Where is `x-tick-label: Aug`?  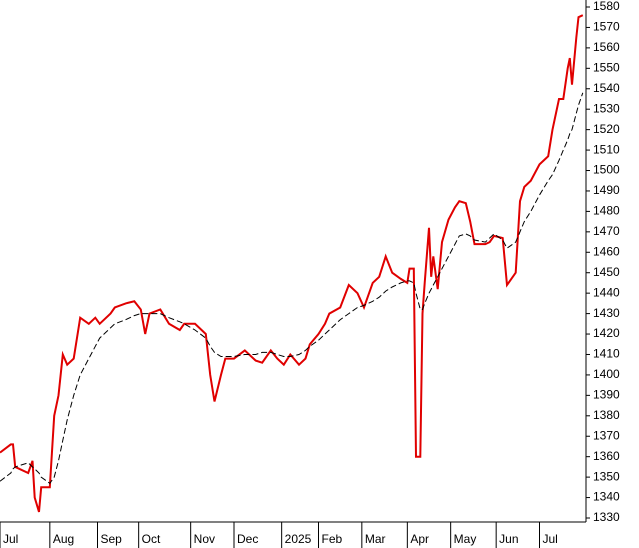
x-tick-label: Aug is located at coordinates (63, 539).